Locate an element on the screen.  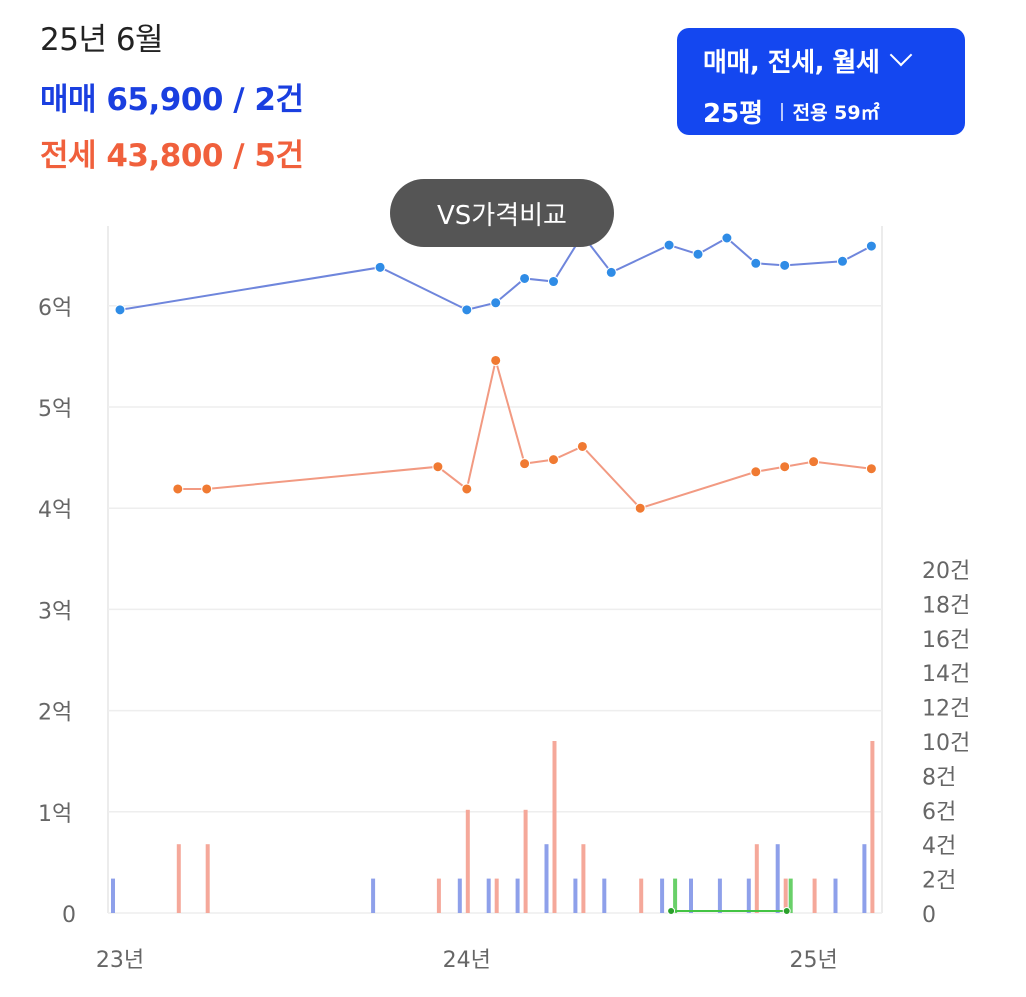
y-left-tick-label: 2억 is located at coordinates (55, 713).